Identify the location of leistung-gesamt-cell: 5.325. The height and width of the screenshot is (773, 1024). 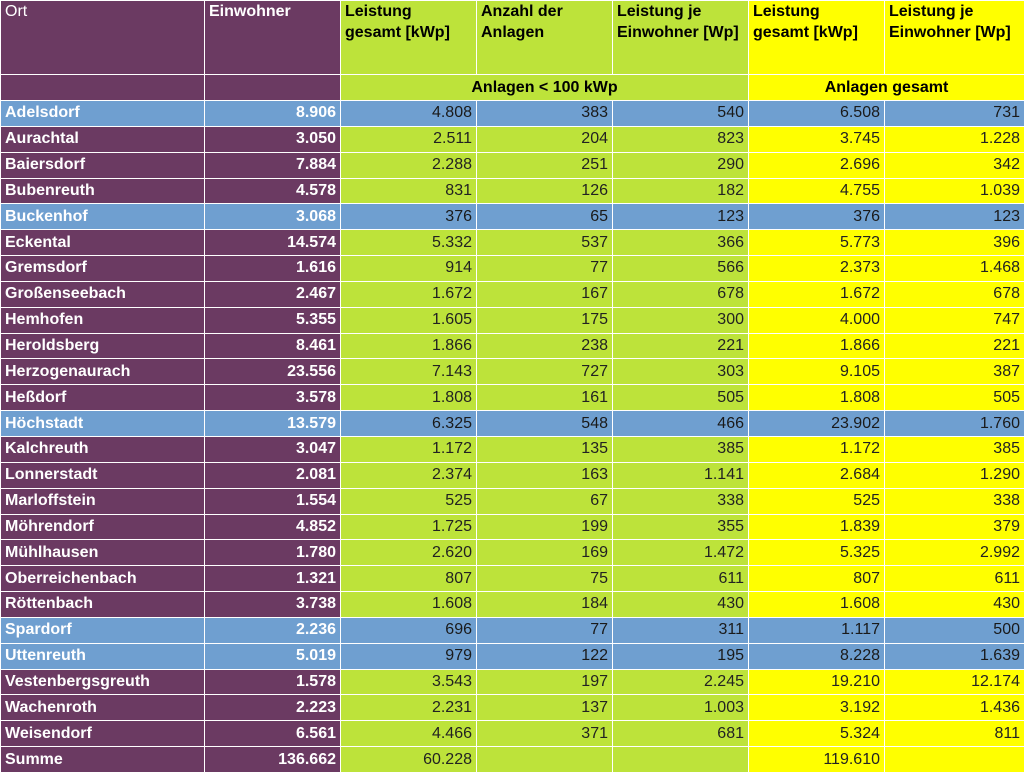
(816, 553).